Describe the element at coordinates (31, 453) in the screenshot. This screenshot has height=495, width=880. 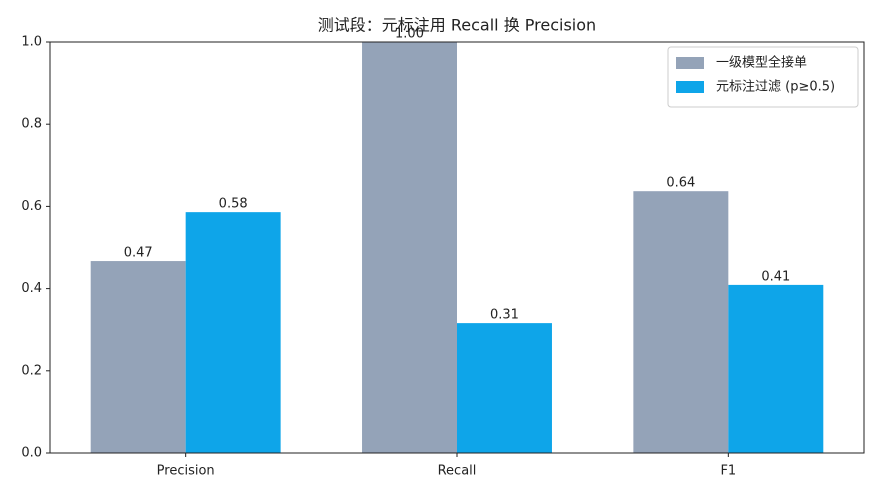
I see `y-tick-label: 0.0` at that location.